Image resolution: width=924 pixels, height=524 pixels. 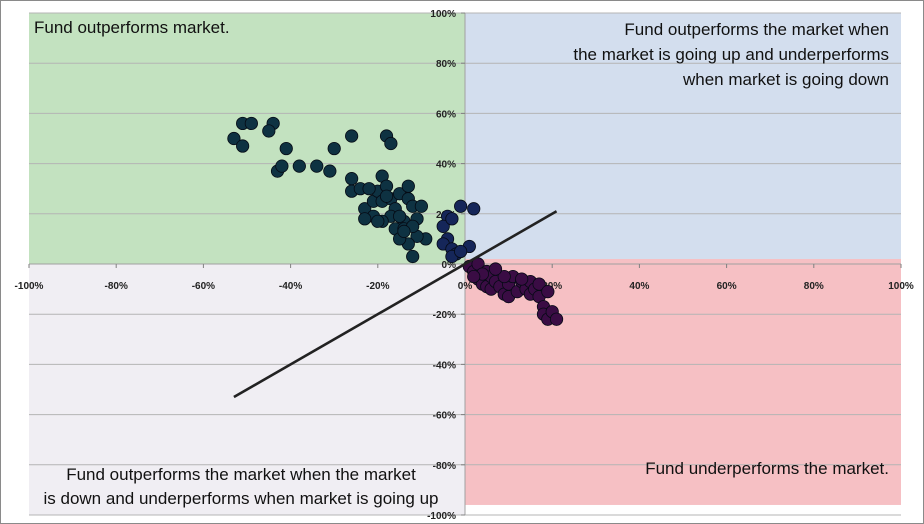 I want to click on y-tick-label: 60%, so click(x=446, y=114).